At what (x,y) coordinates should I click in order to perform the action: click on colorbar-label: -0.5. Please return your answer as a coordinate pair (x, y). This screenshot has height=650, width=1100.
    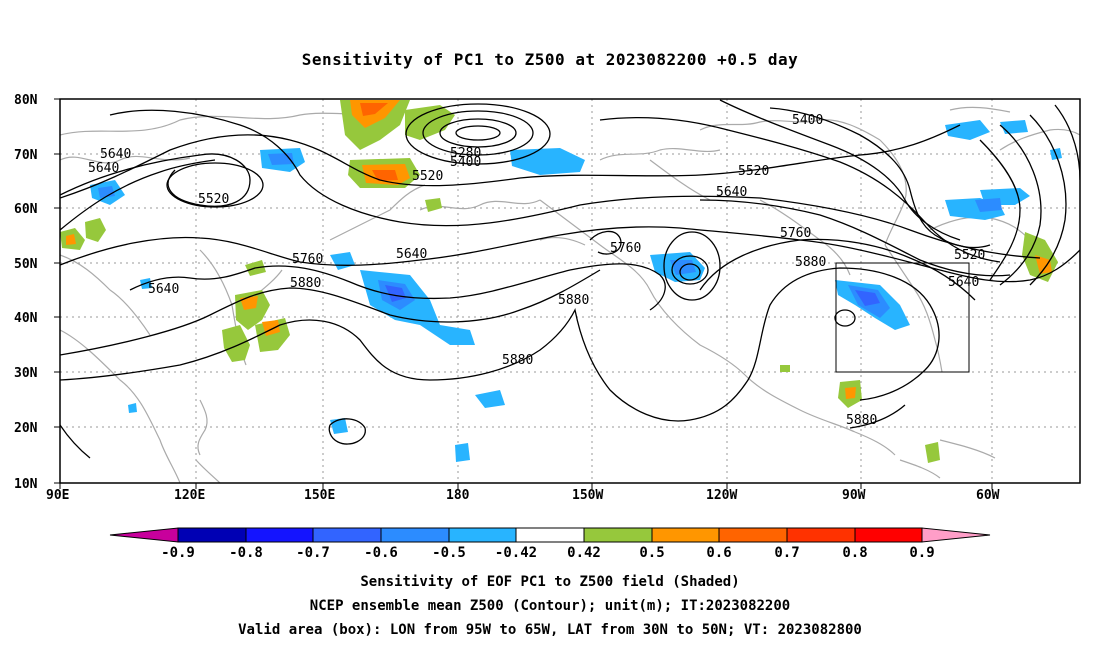
    Looking at the image, I should click on (449, 553).